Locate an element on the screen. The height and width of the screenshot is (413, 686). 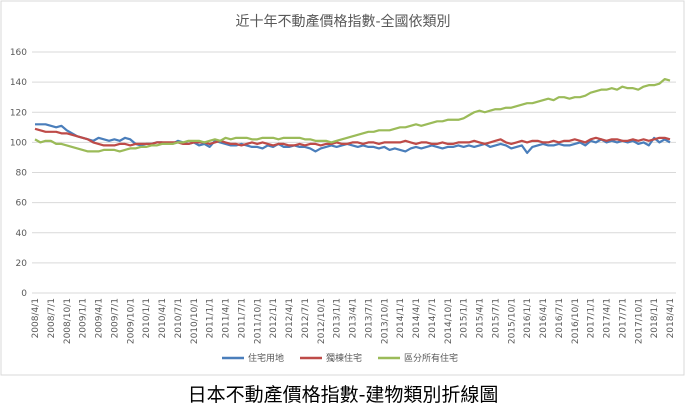
x-tick-label: 2015/7/1 is located at coordinates (496, 318).